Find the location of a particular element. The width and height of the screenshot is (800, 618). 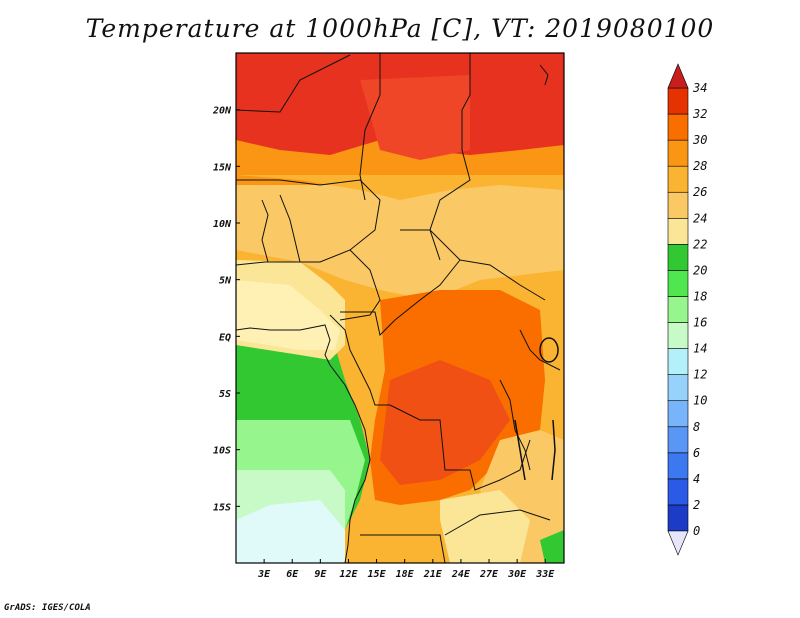

lake-victoria is located at coordinates (549, 350).